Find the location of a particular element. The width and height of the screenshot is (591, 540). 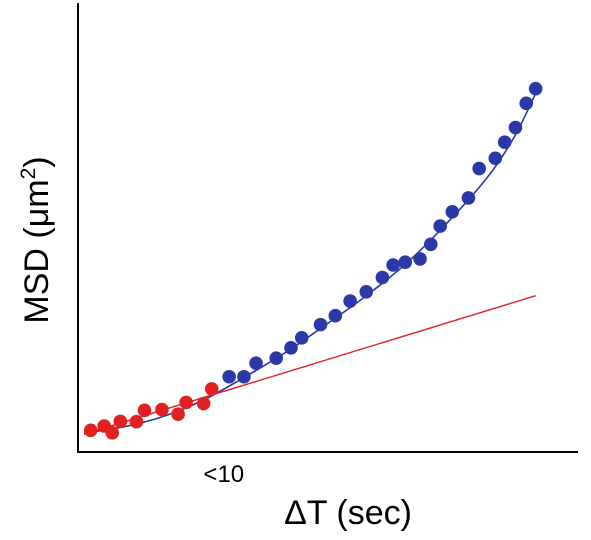

x-axis-label: ΔT (sec) is located at coordinates (348, 513).